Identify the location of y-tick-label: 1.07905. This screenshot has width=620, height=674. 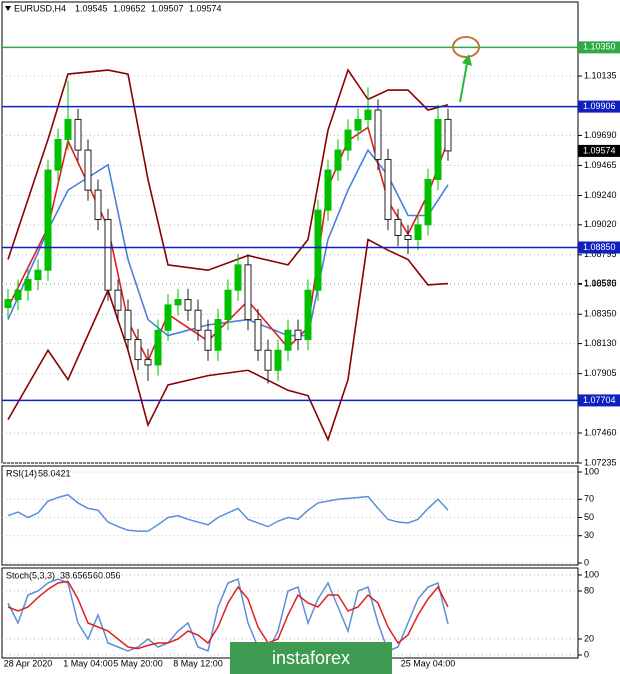
(600, 373).